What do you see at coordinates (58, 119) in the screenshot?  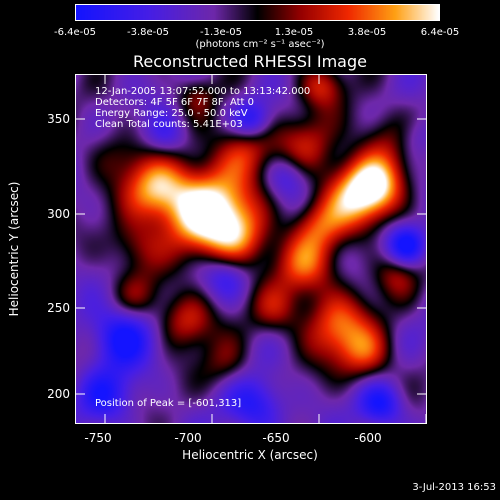 I see `y-tick-label: 350` at bounding box center [58, 119].